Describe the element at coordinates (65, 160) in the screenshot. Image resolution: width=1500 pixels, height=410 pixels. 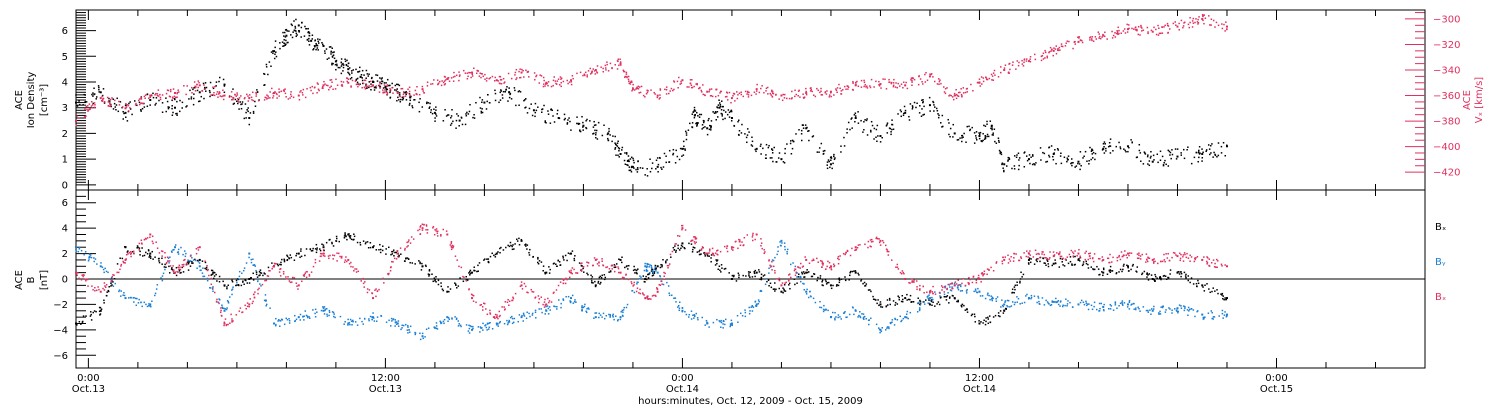
I see `top-left-tick-label: 1` at that location.